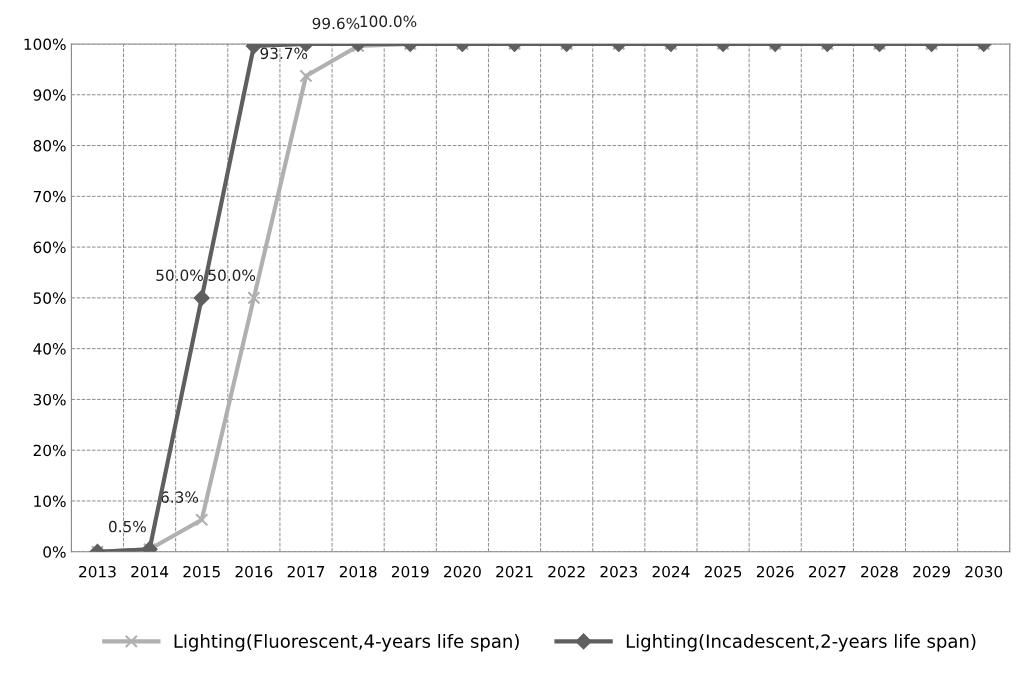 Image resolution: width=1020 pixels, height=677 pixels. What do you see at coordinates (931, 571) in the screenshot?
I see `x-tick-label: 2029` at bounding box center [931, 571].